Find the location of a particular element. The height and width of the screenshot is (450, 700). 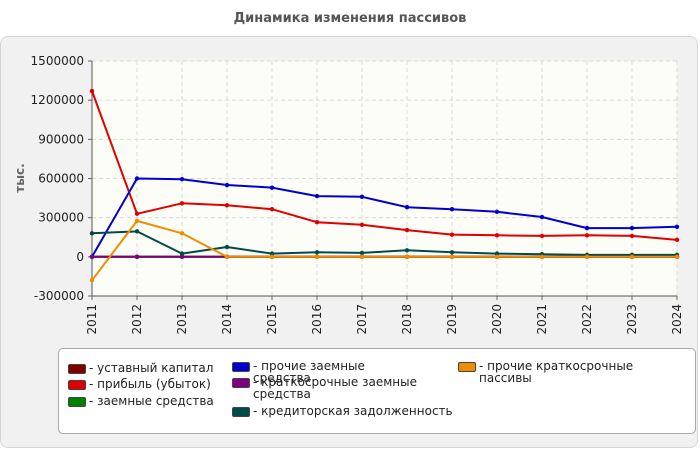

x-tick-label: 2017 is located at coordinates (362, 319).